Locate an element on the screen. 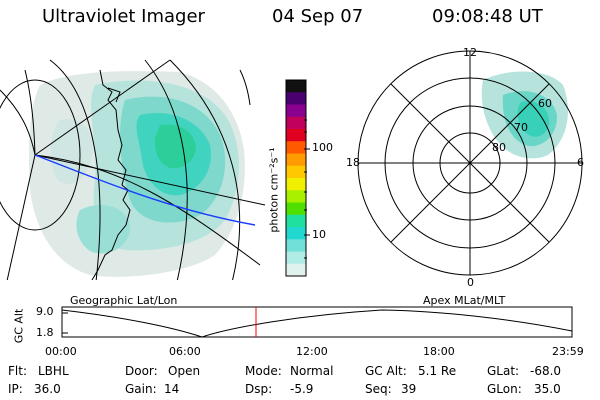 Image resolution: width=600 pixels, height=400 pixels. flt-label: Flt: is located at coordinates (17, 371).